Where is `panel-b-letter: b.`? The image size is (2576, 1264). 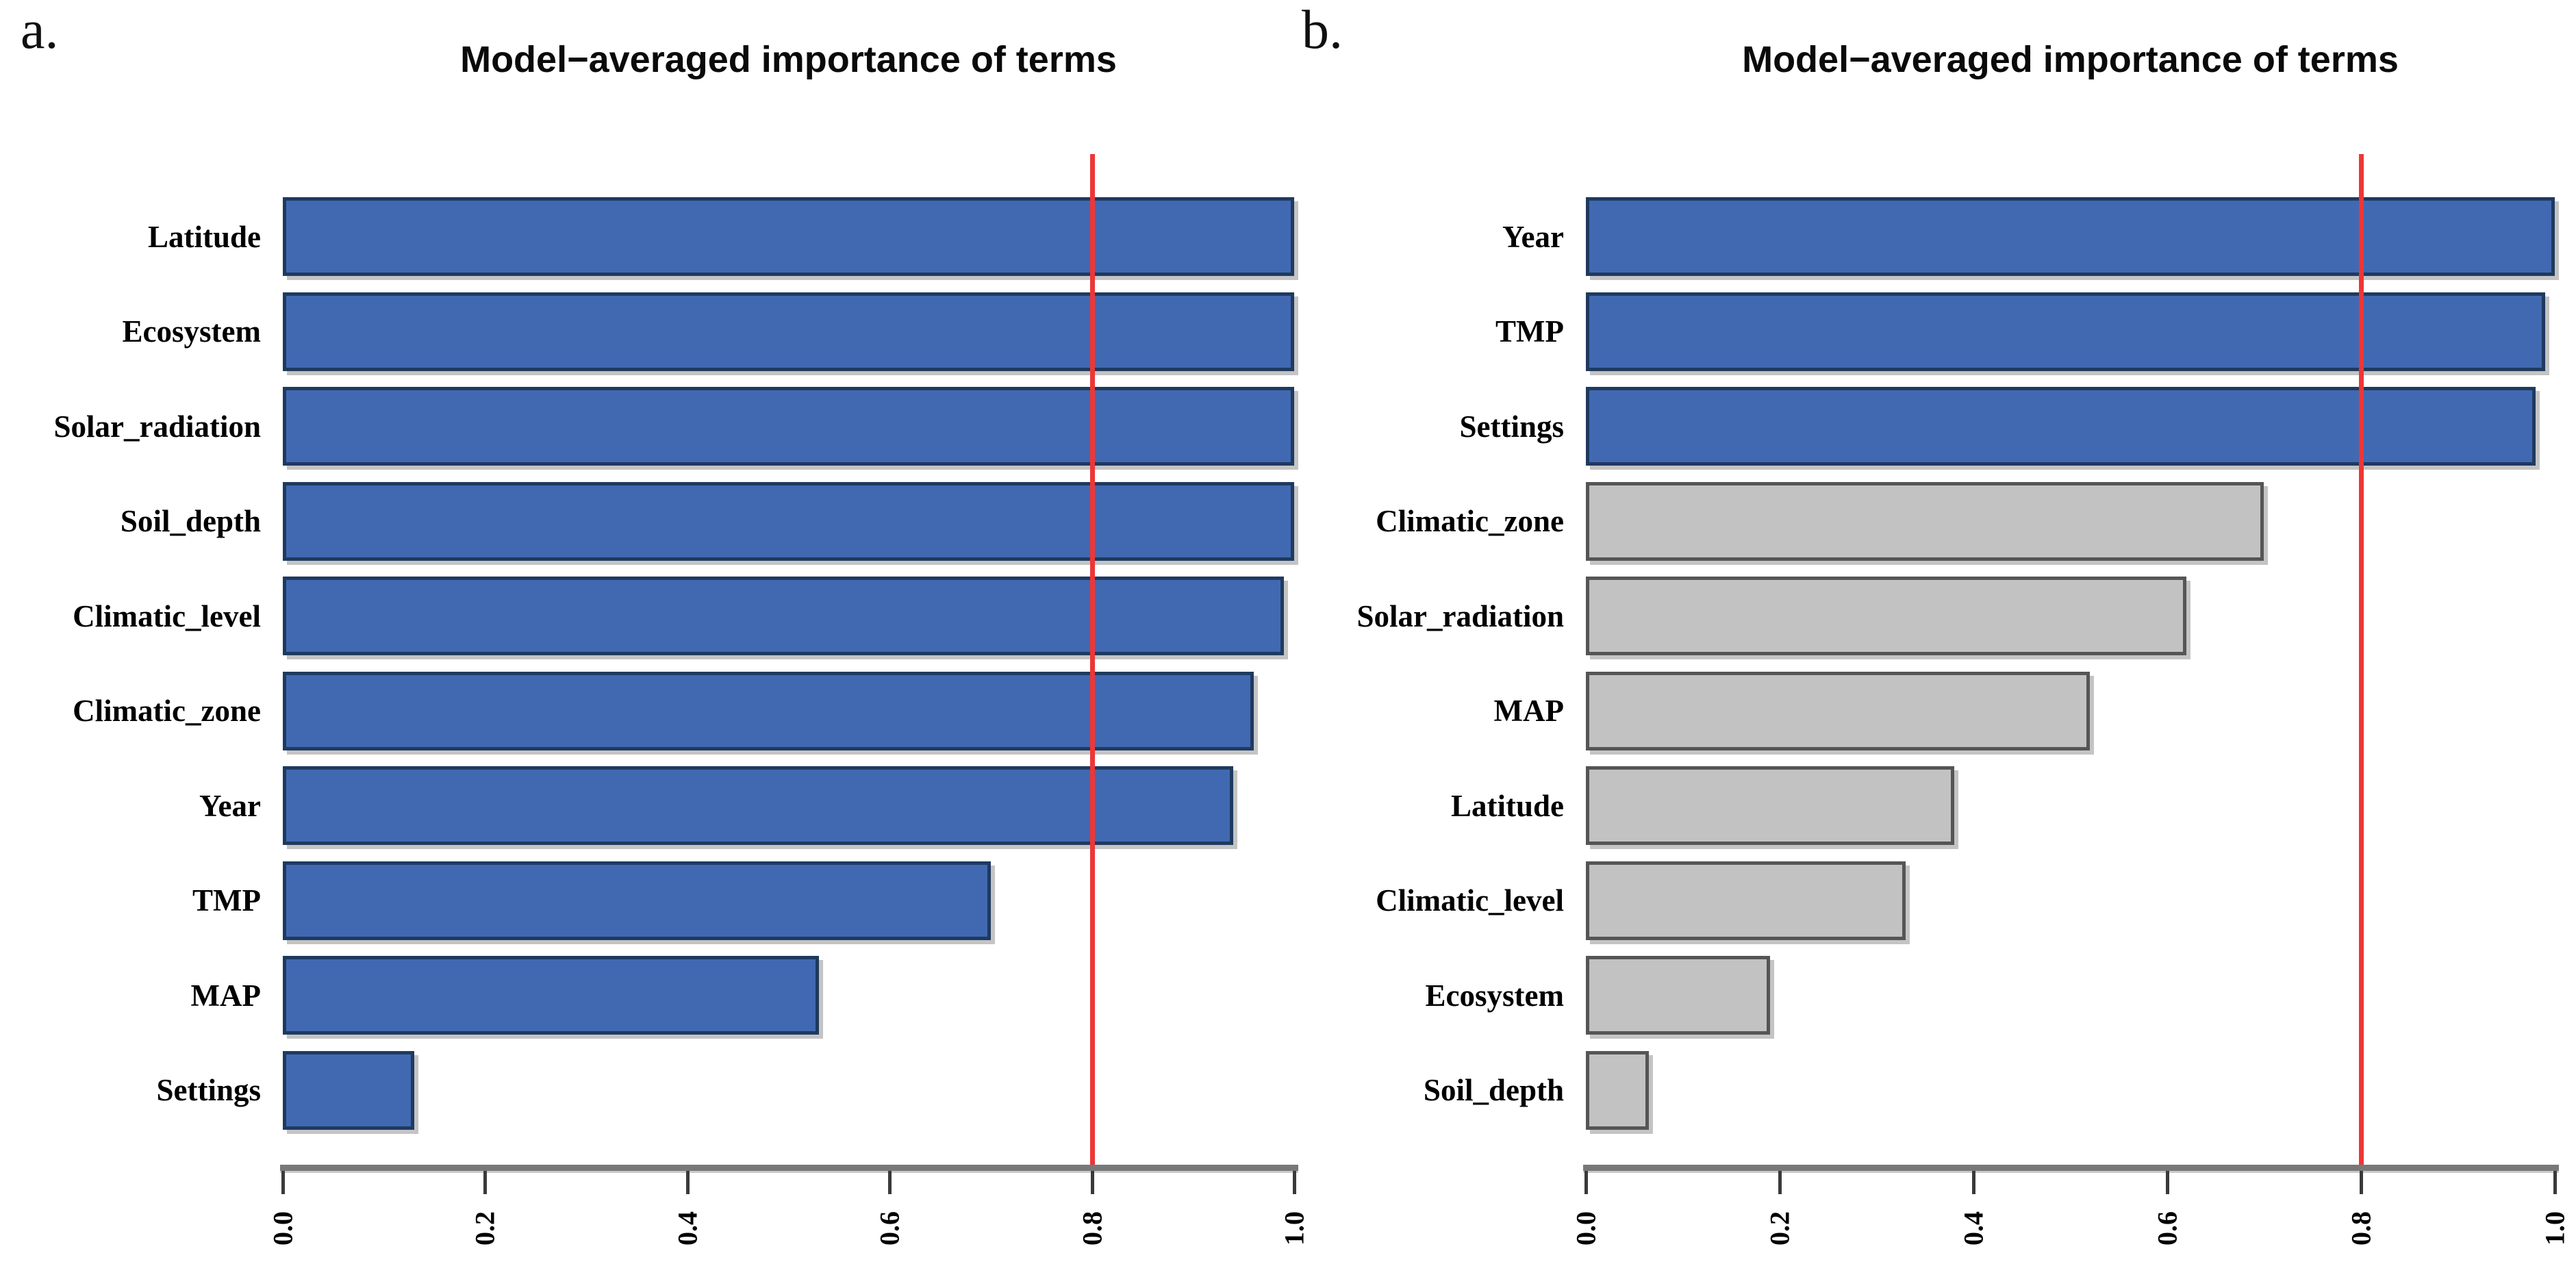 panel-b-letter: b. is located at coordinates (1322, 30).